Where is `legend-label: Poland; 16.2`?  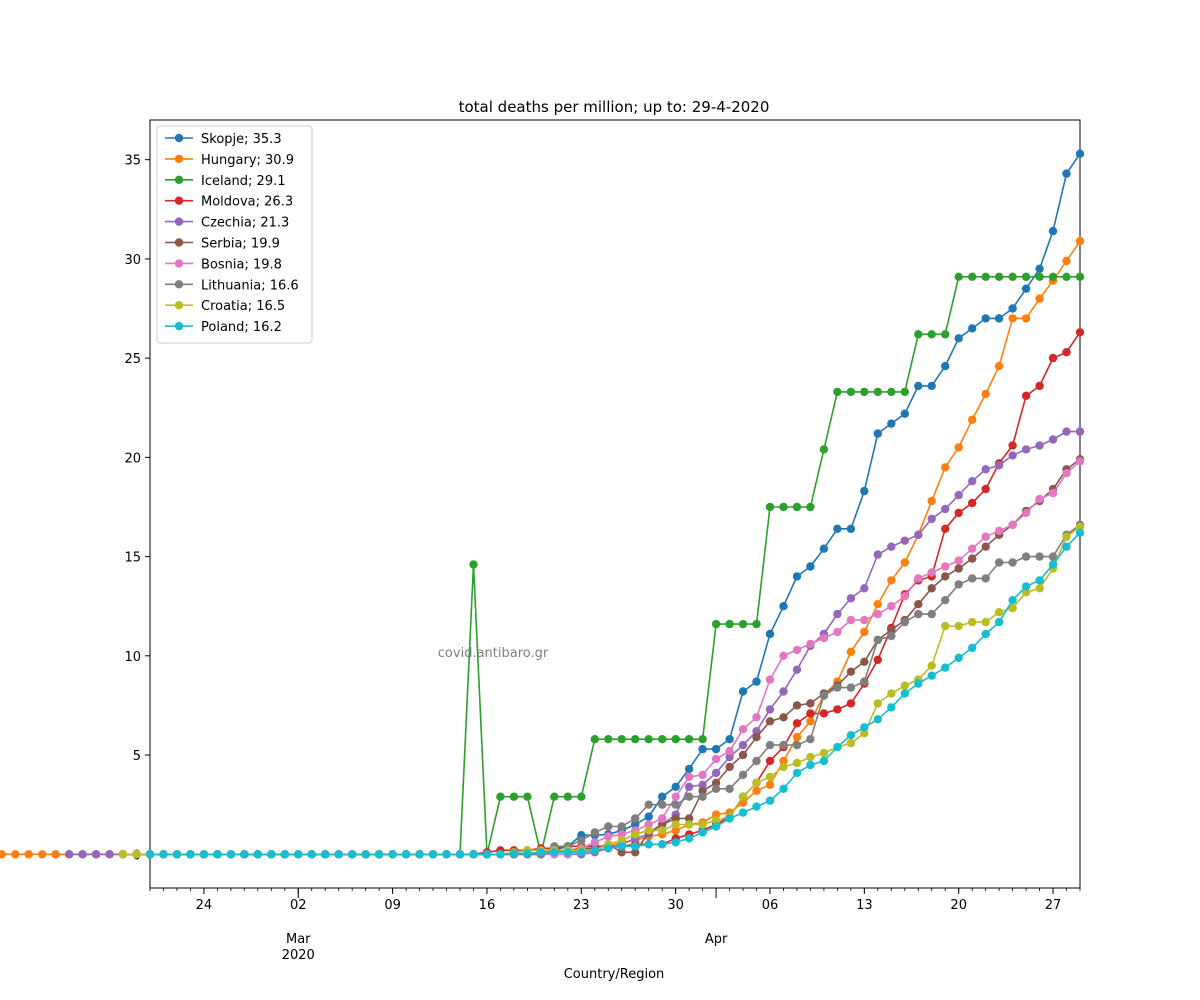
legend-label: Poland; 16.2 is located at coordinates (241, 327).